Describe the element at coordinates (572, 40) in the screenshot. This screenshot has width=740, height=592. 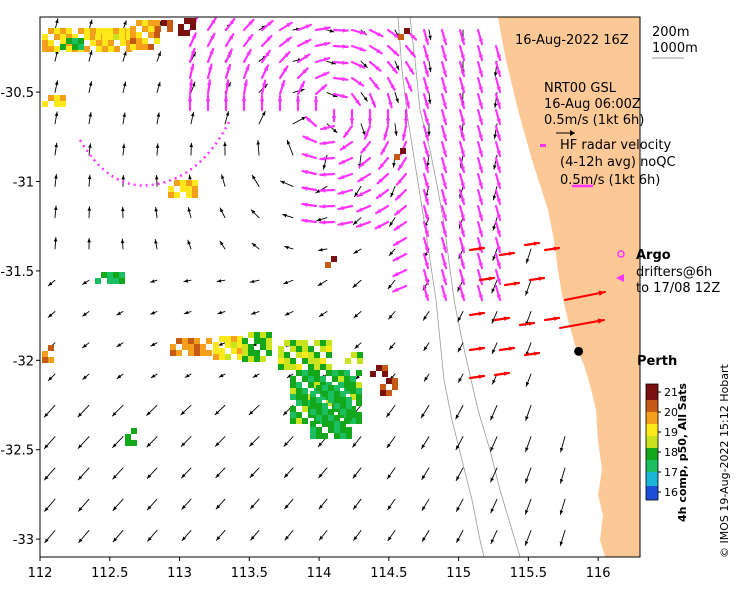
I see `map-title: 16-Aug-2022 16Z` at that location.